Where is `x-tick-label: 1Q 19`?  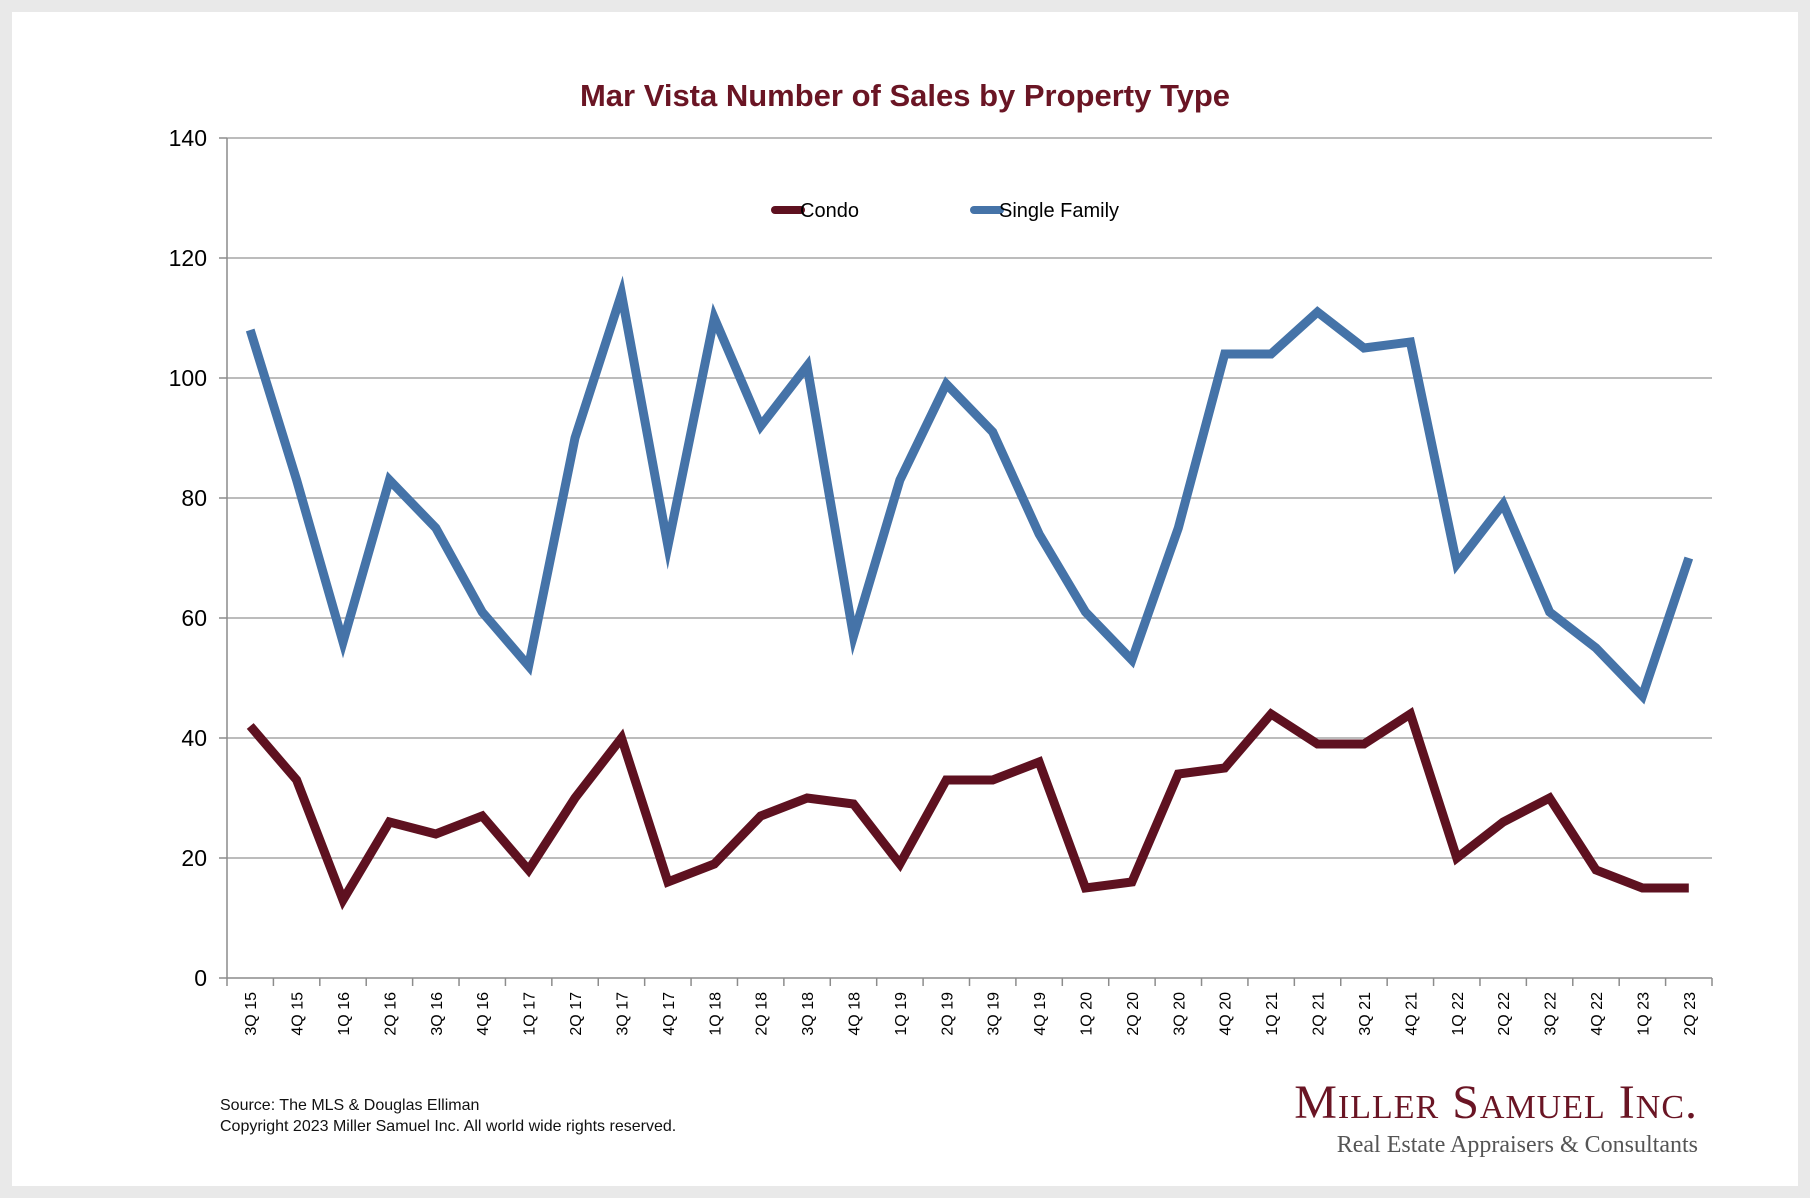 x-tick-label: 1Q 19 is located at coordinates (901, 1014).